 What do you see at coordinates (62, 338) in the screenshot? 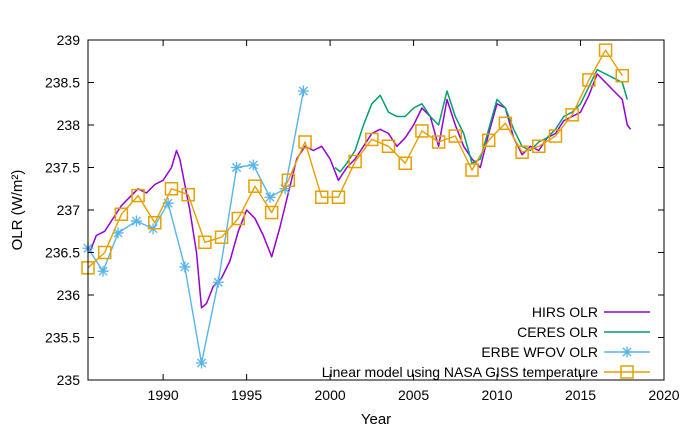
I see `y-tick-label: 235.5` at bounding box center [62, 338].